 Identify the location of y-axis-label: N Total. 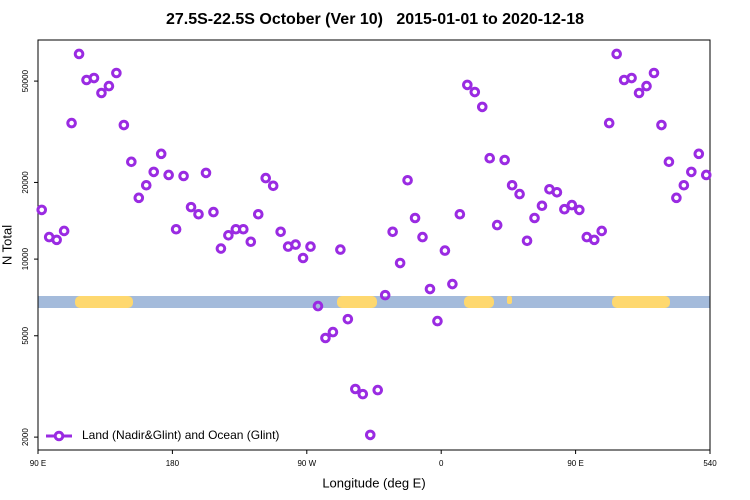
(7, 245).